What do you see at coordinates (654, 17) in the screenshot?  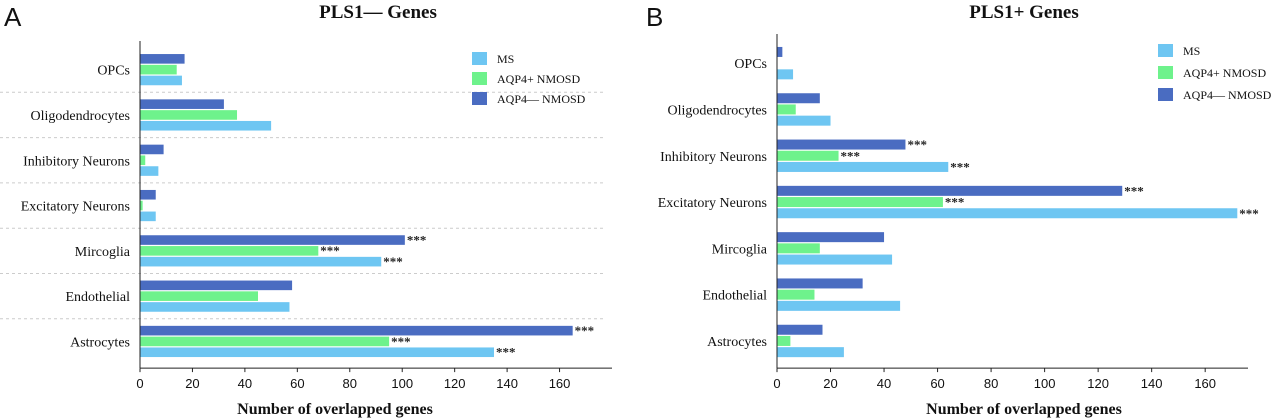 I see `panel-letter: B` at bounding box center [654, 17].